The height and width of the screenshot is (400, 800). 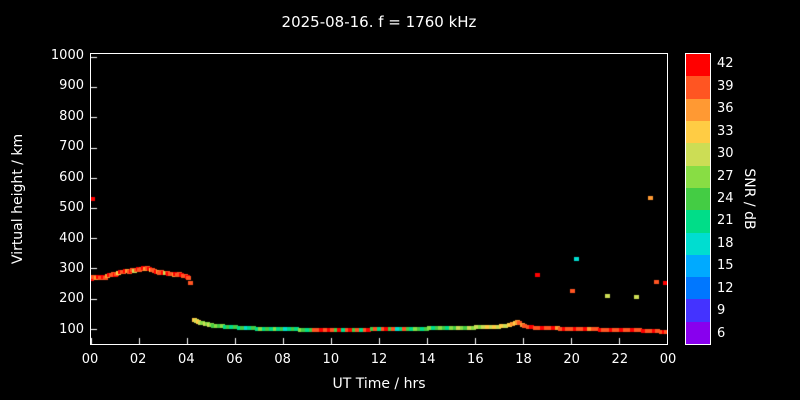 What do you see at coordinates (571, 359) in the screenshot?
I see `x-tick-label: 20` at bounding box center [571, 359].